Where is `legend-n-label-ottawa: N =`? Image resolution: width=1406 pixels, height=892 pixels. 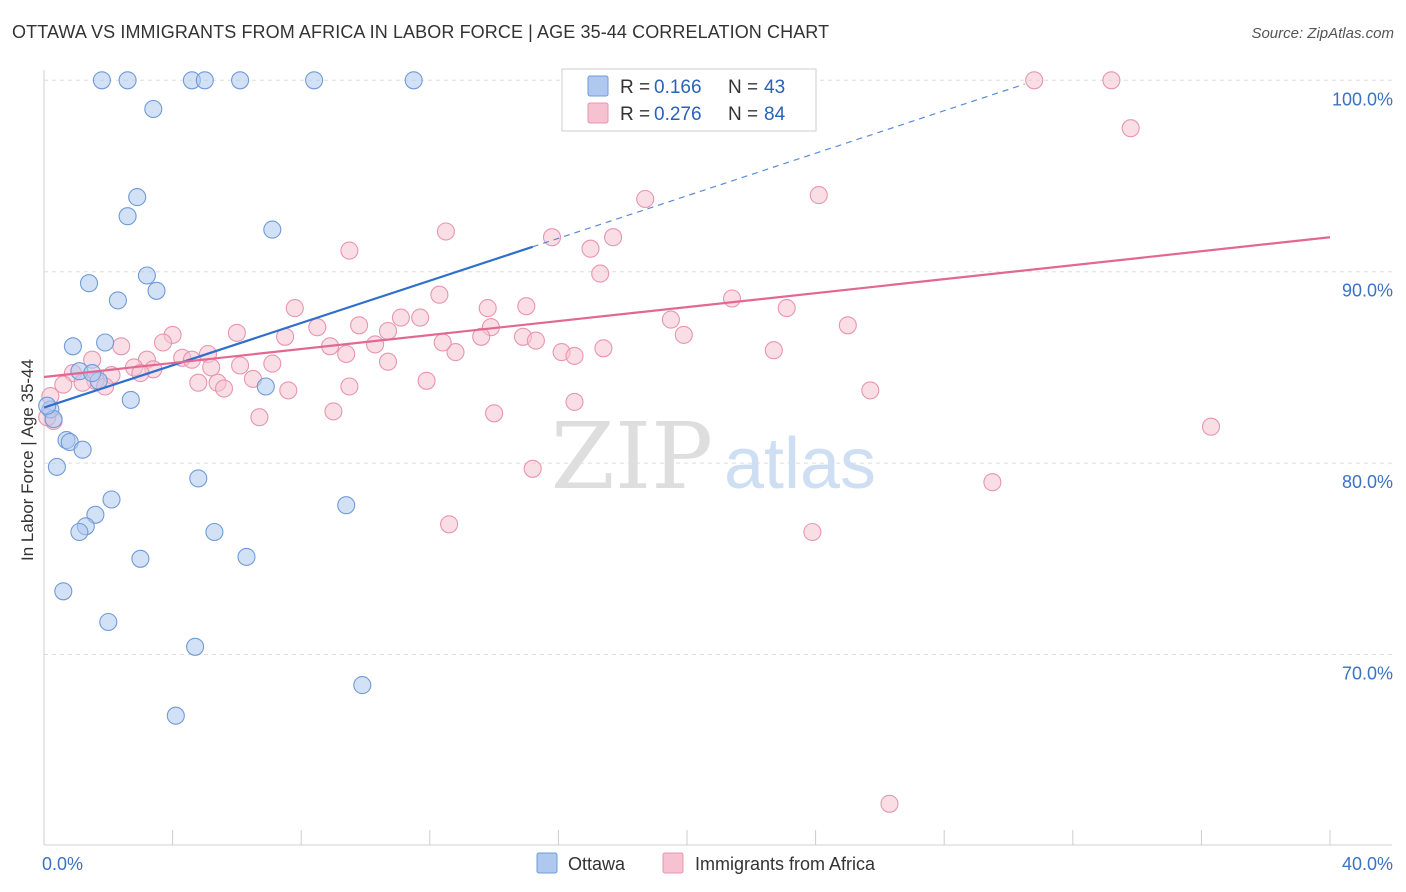 legend-n-label-ottawa: N = is located at coordinates (743, 87).